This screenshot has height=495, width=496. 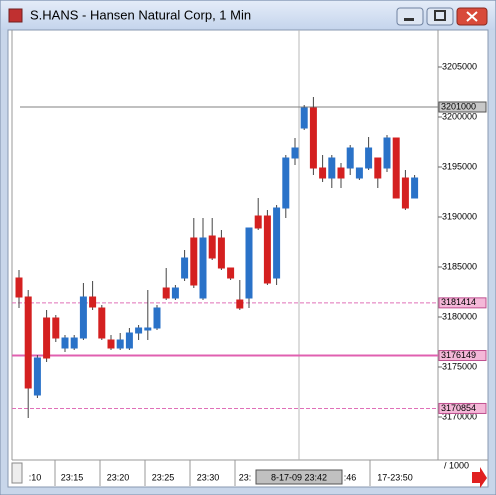 I want to click on price-line-label: 3181414, so click(x=458, y=302).